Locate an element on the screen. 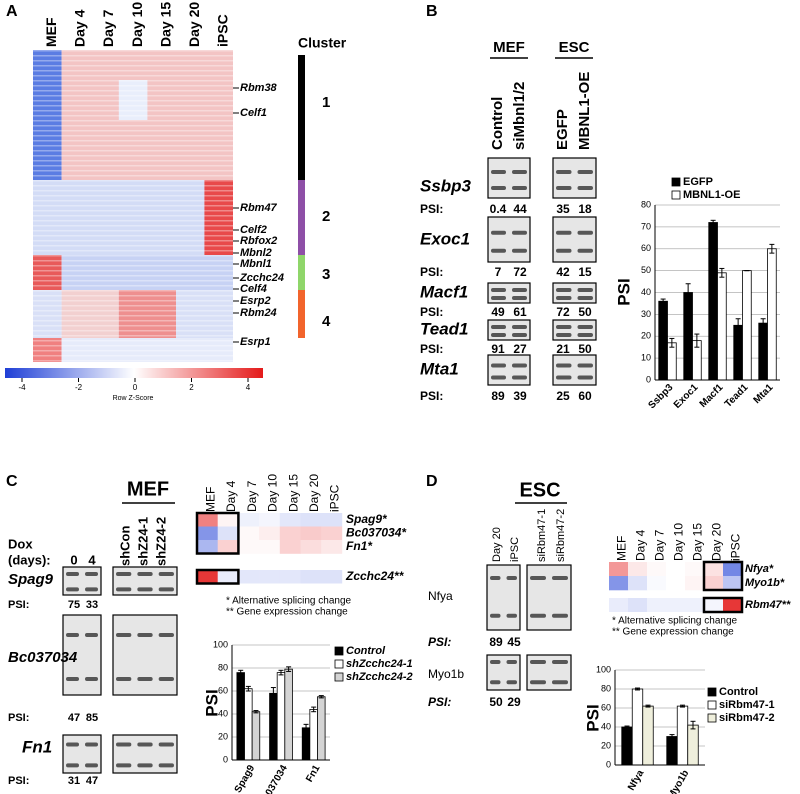 The image size is (800, 794). panel-letter: B is located at coordinates (432, 11).